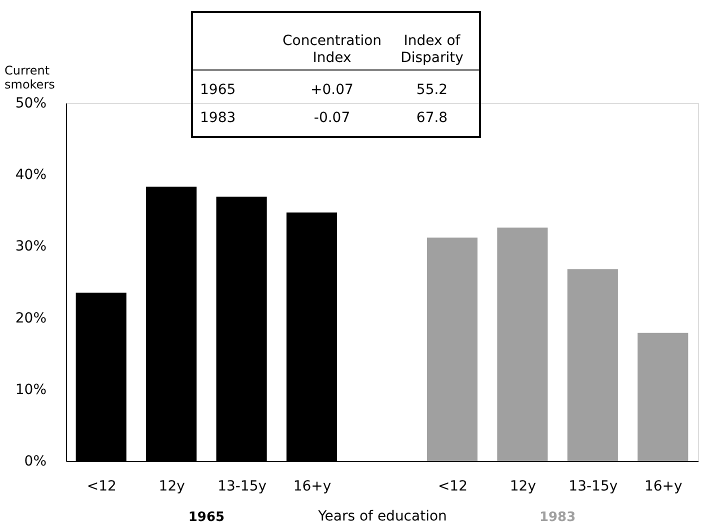 This screenshot has height=531, width=708. I want to click on y-axis-title: Current smokers, so click(29, 78).